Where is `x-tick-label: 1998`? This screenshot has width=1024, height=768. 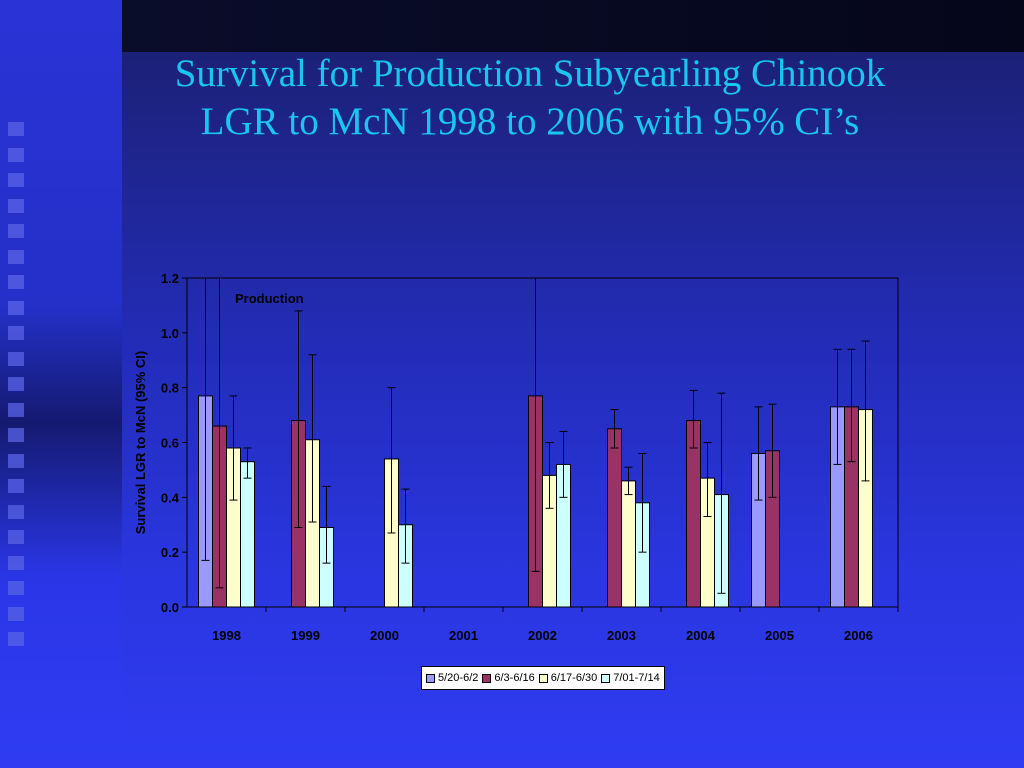 x-tick-label: 1998 is located at coordinates (226, 635).